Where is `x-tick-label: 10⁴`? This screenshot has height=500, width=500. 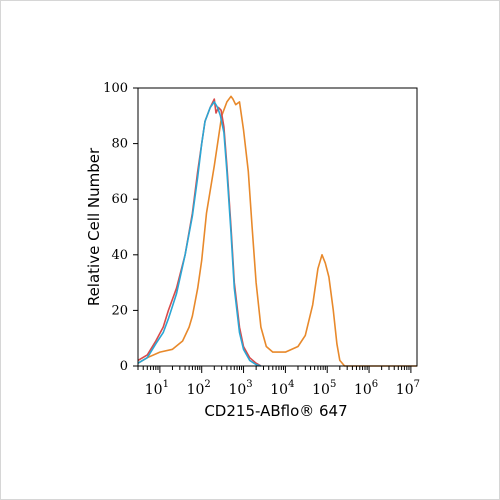 x-tick-label: 10⁴ is located at coordinates (282, 388).